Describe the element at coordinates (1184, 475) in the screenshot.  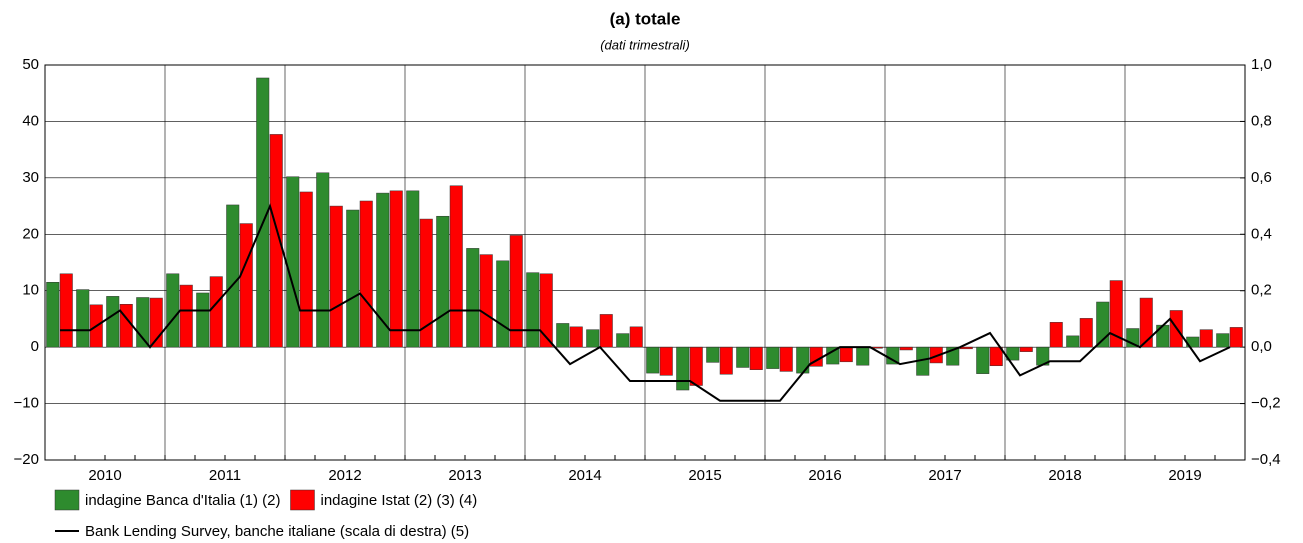
I see `x-tick-label: 2019` at that location.